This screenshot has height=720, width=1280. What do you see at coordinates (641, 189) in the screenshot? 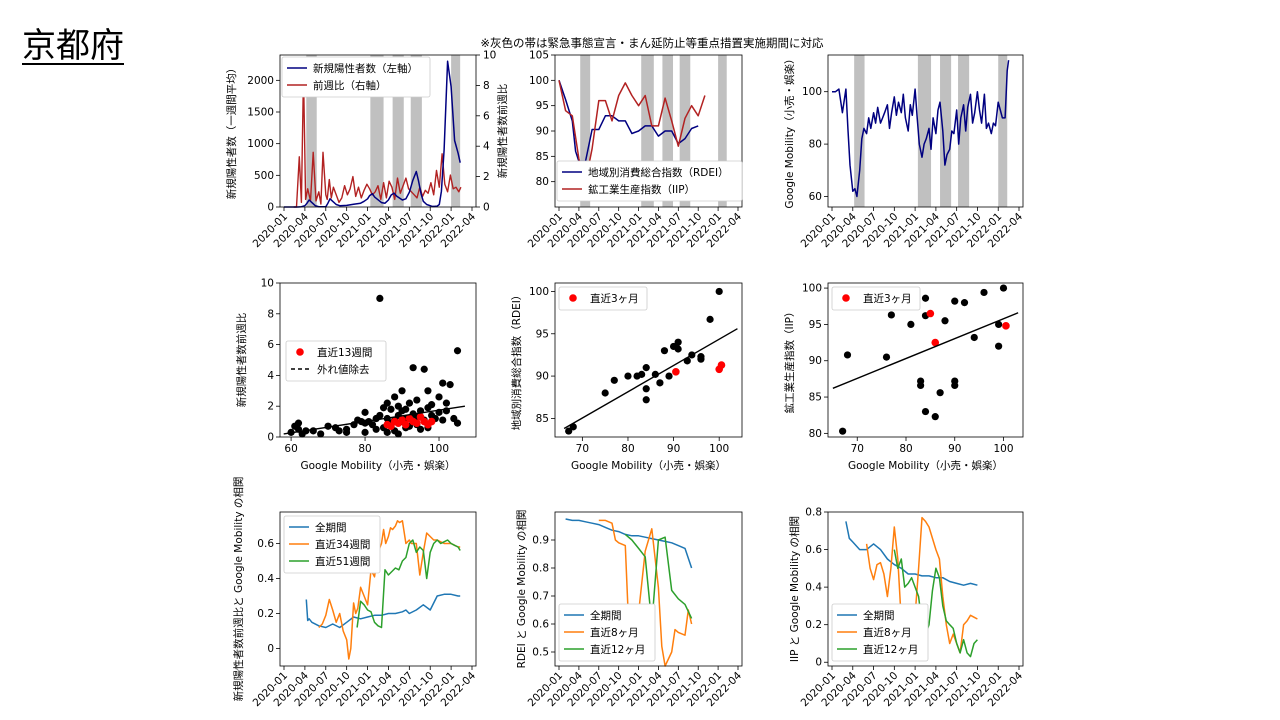
I see `indices-legend-label: 鉱工業生産指数（IIP）` at bounding box center [641, 189].